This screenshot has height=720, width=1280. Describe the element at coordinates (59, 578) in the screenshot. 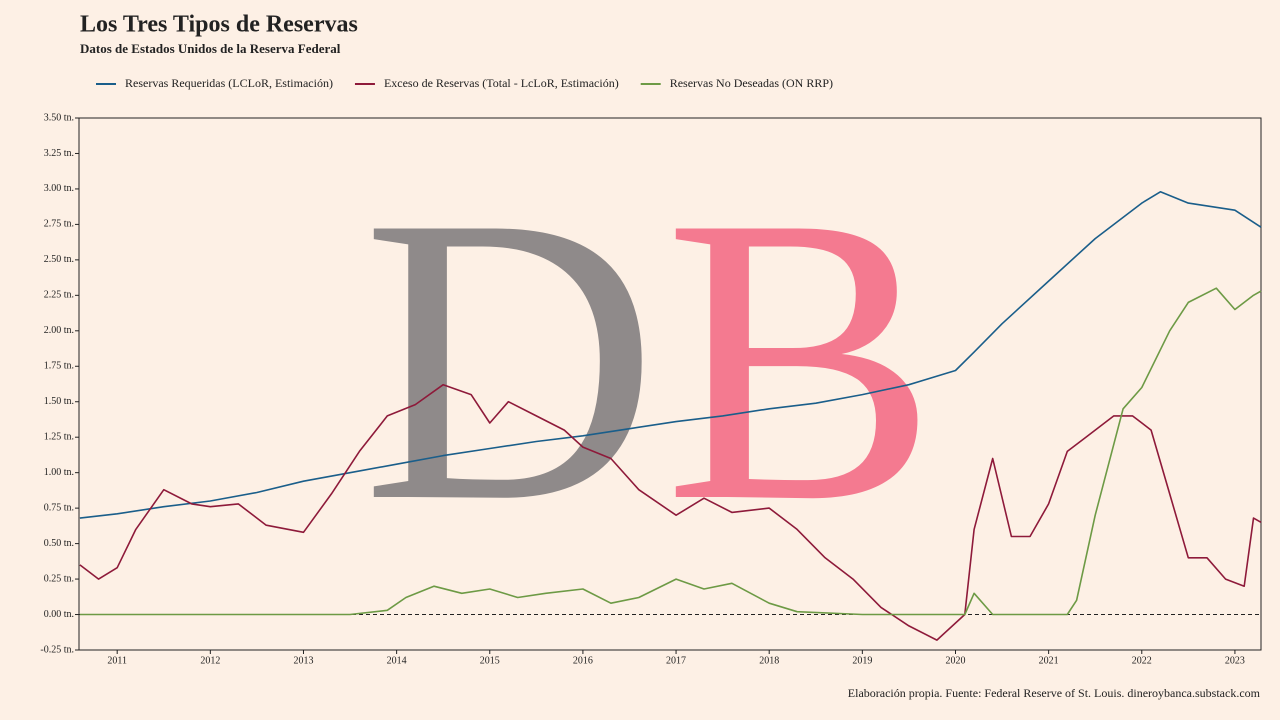

I see `y-tick-label: 0.25 tn.` at that location.